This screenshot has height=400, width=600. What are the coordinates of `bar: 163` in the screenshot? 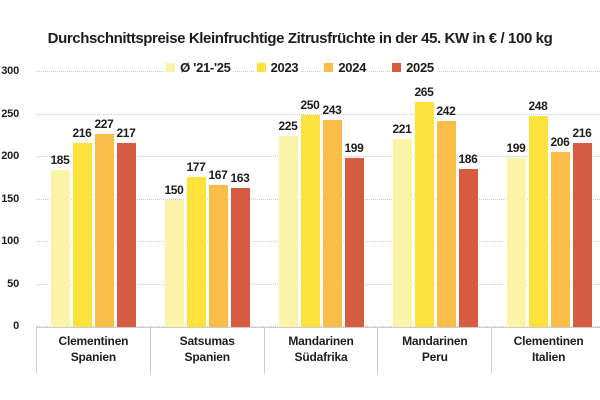 It's located at (240, 249).